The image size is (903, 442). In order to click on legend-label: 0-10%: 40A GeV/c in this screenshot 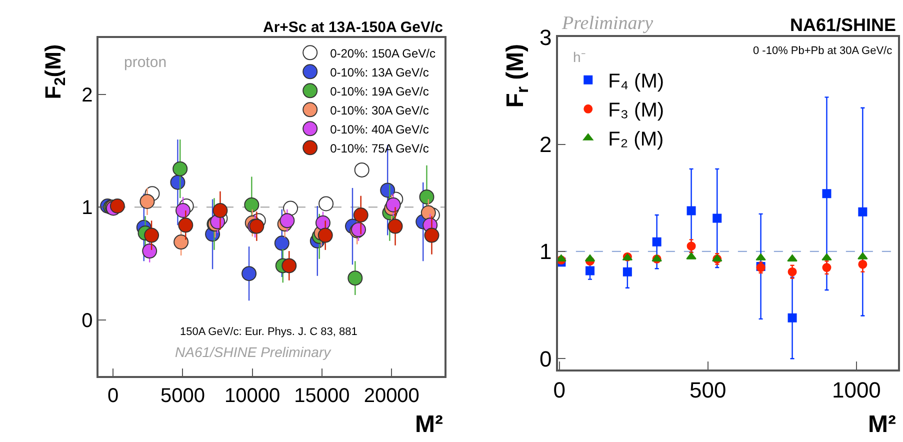, I will do `click(379, 129)`.